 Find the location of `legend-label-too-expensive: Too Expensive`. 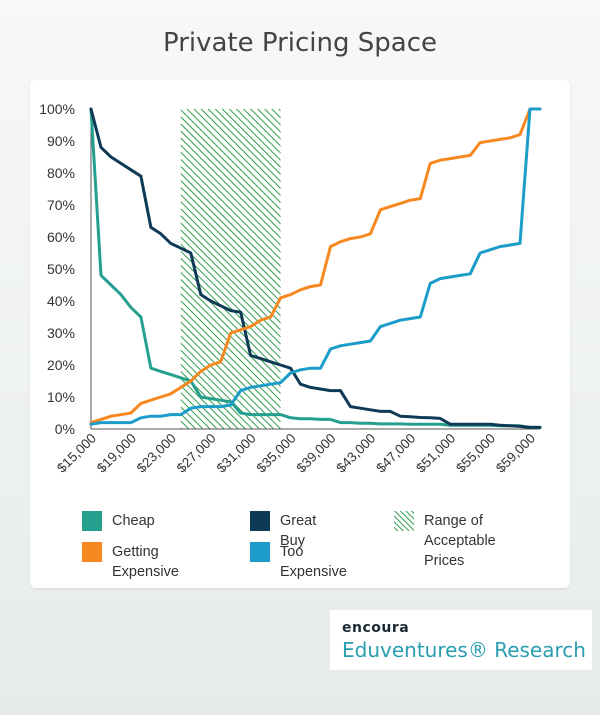

legend-label-too-expensive: Too Expensive is located at coordinates (313, 562).